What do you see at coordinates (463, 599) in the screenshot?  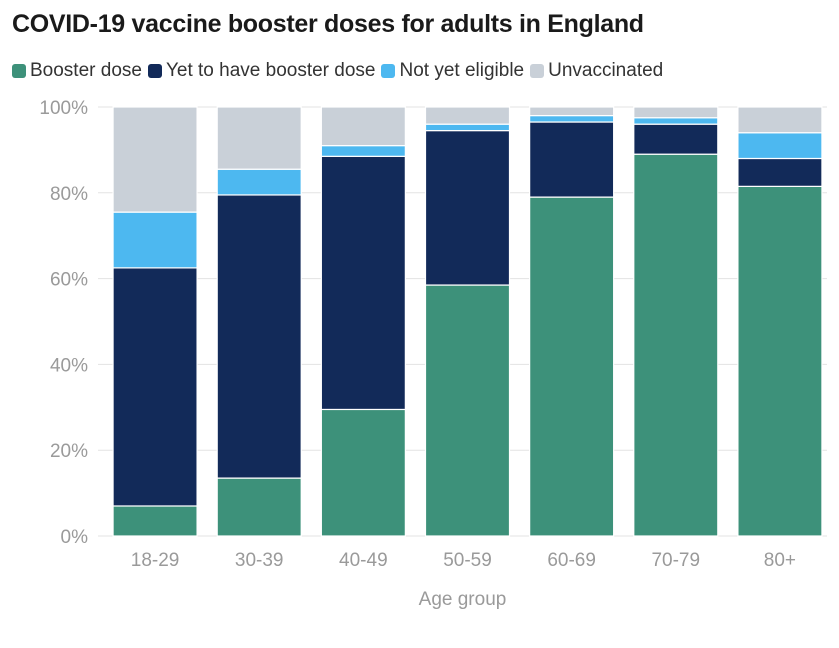 I see `x-axis-title: Age group` at bounding box center [463, 599].